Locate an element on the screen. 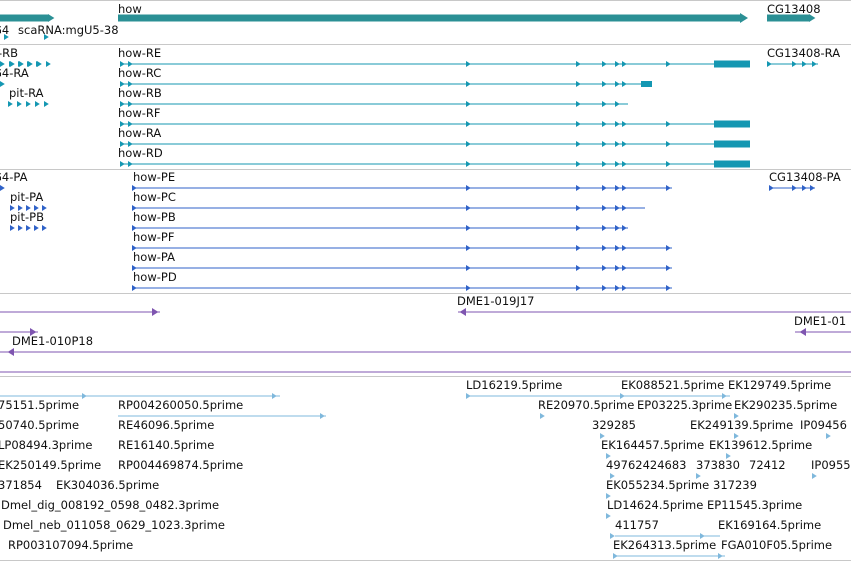  est-label: 72412 is located at coordinates (767, 465).